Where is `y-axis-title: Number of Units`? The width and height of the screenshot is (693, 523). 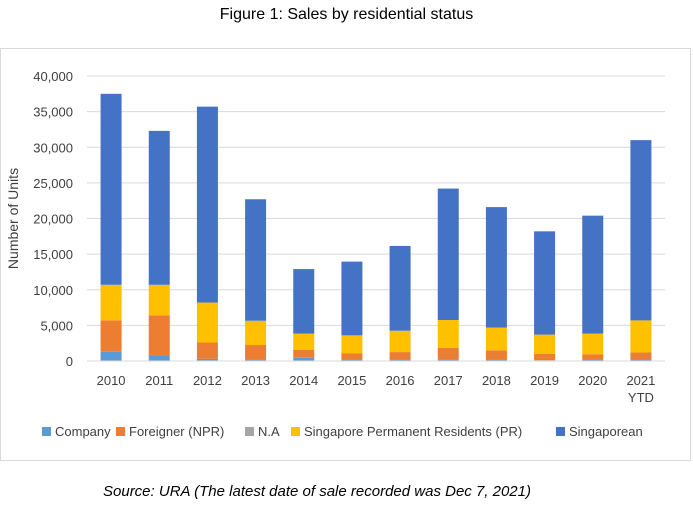
y-axis-title: Number of Units is located at coordinates (13, 218).